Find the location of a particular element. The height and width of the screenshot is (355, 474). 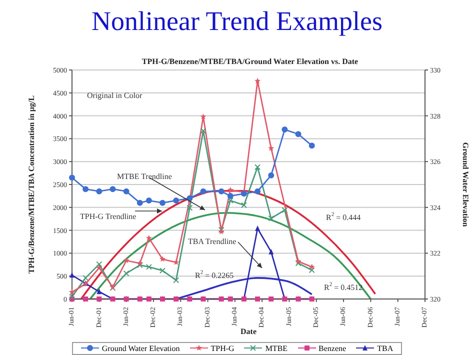

y-axis-title: TPH-G/Benzene/MTBE/TBA Concentration in µg/L is located at coordinates (31, 184).